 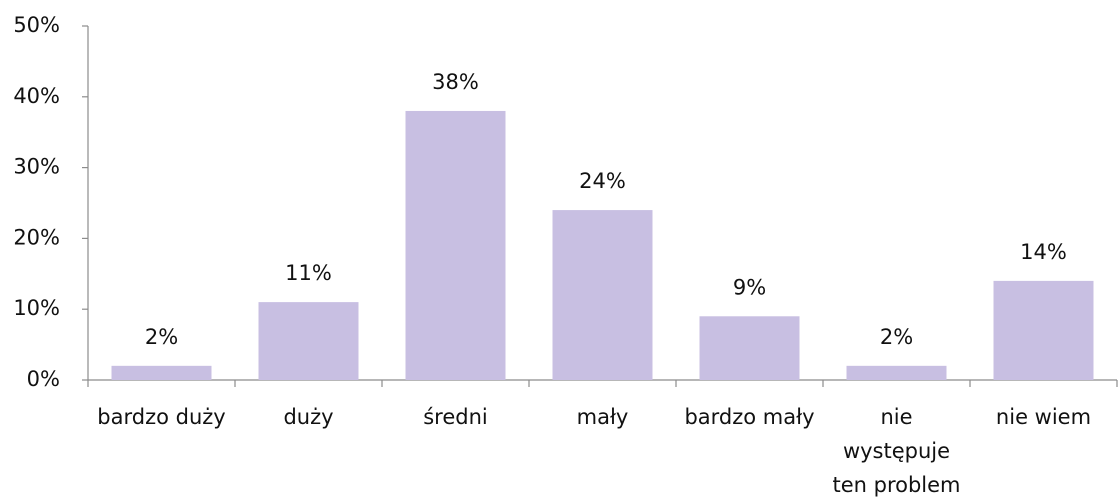 I want to click on x-tick-label: średni, so click(x=455, y=417).